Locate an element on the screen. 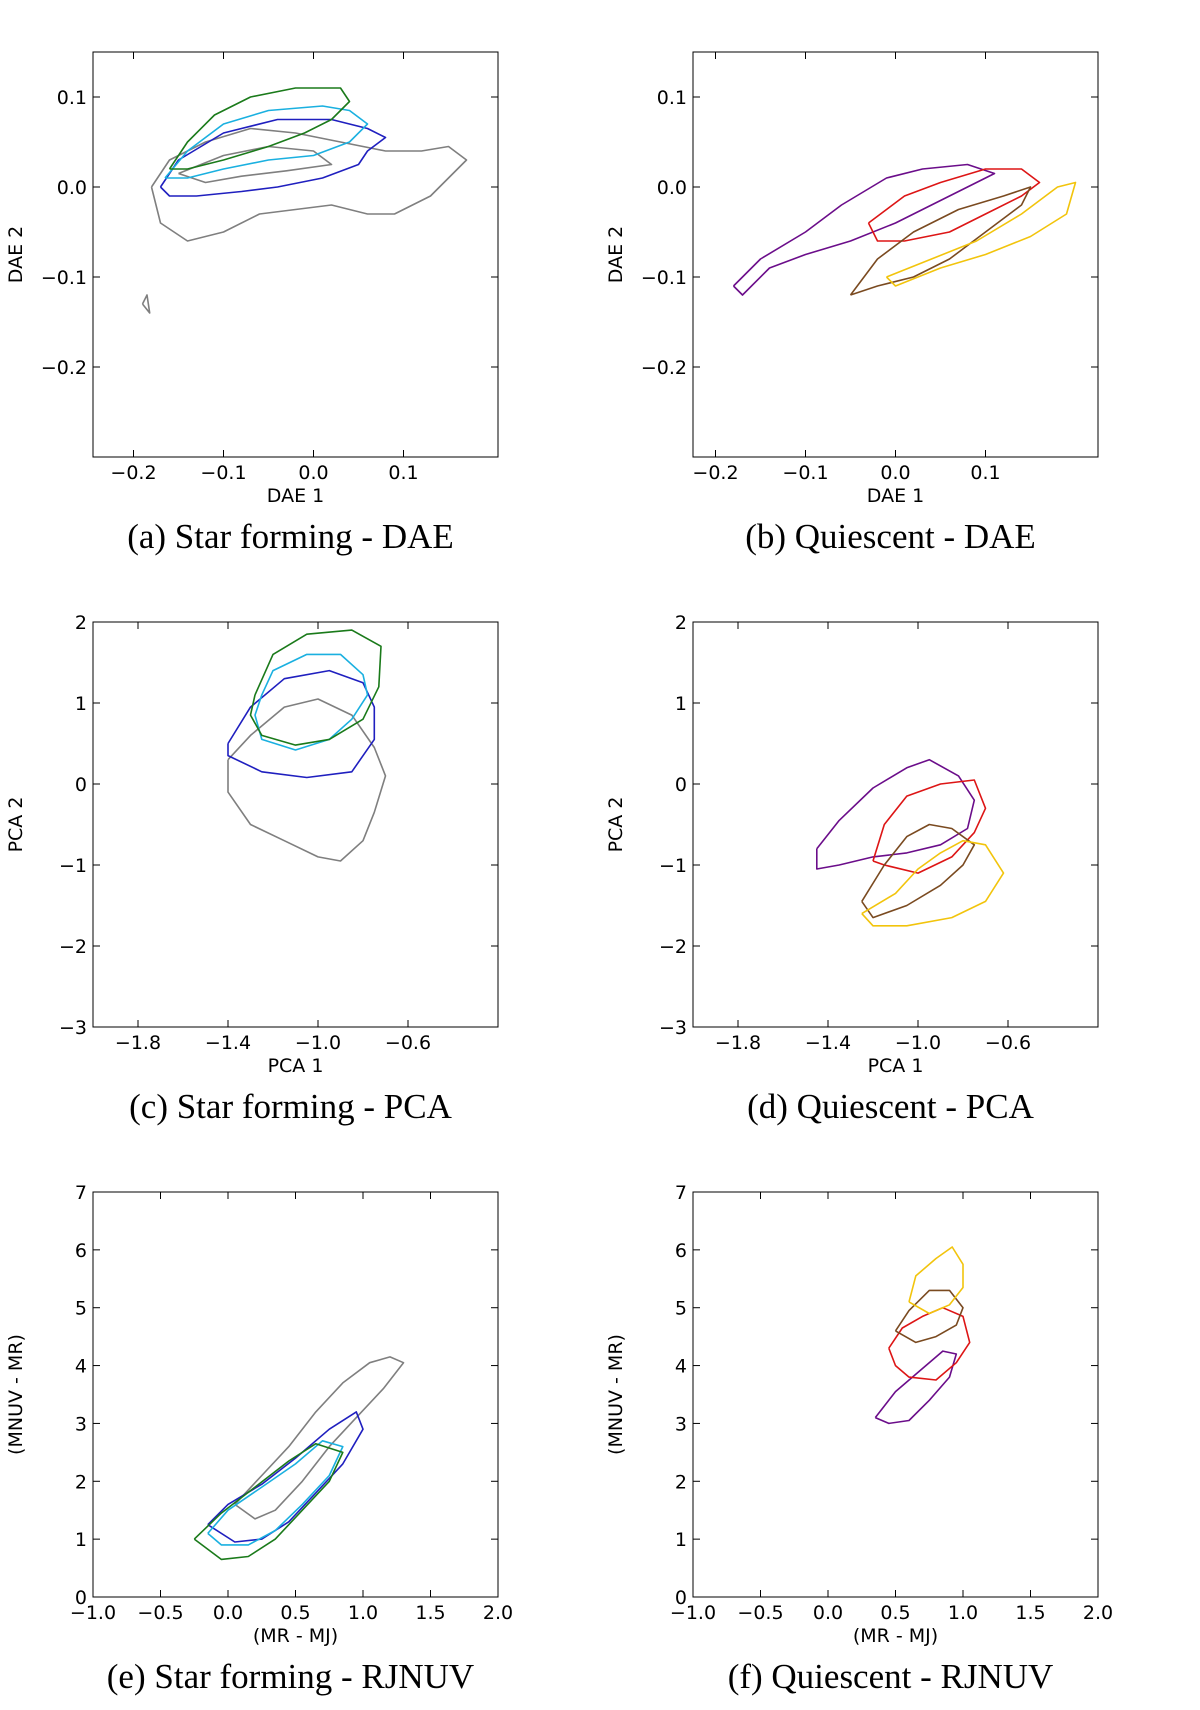 Image resolution: width=1200 pixels, height=1710 pixels. x-tick-label-f-4: 1.0 is located at coordinates (963, 1613).